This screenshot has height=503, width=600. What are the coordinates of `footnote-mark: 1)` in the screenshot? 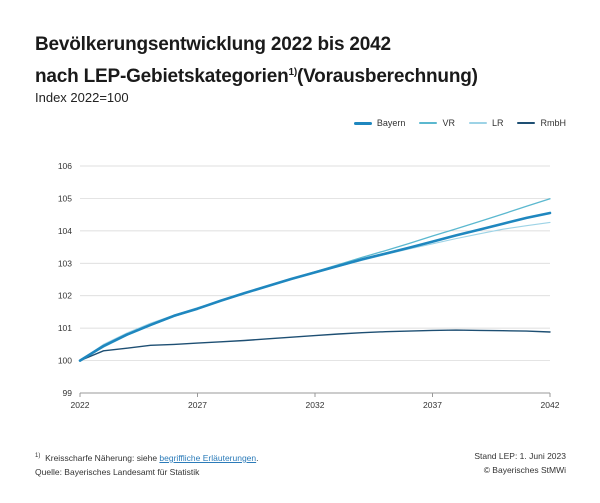 It's located at (38, 456).